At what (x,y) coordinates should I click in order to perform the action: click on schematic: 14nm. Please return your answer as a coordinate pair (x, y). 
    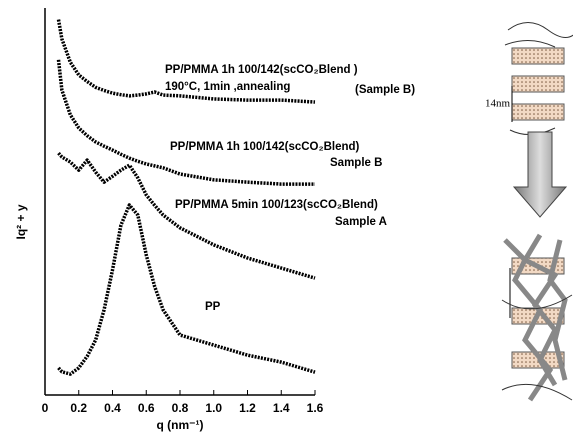
    Looking at the image, I should click on (529, 212).